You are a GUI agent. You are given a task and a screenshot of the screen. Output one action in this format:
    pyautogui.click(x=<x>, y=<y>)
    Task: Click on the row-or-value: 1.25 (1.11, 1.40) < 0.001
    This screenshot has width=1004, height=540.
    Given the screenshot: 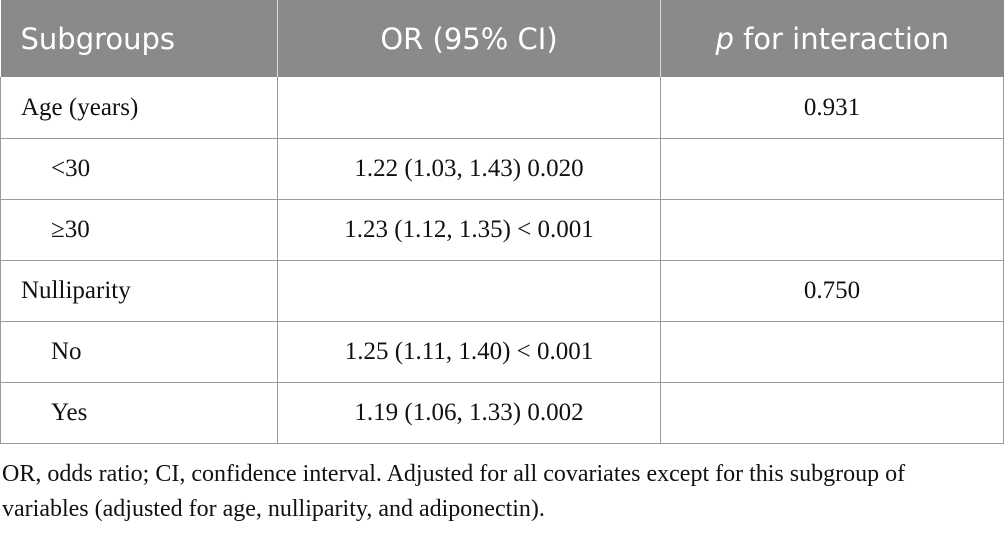 What is the action you would take?
    pyautogui.click(x=469, y=352)
    